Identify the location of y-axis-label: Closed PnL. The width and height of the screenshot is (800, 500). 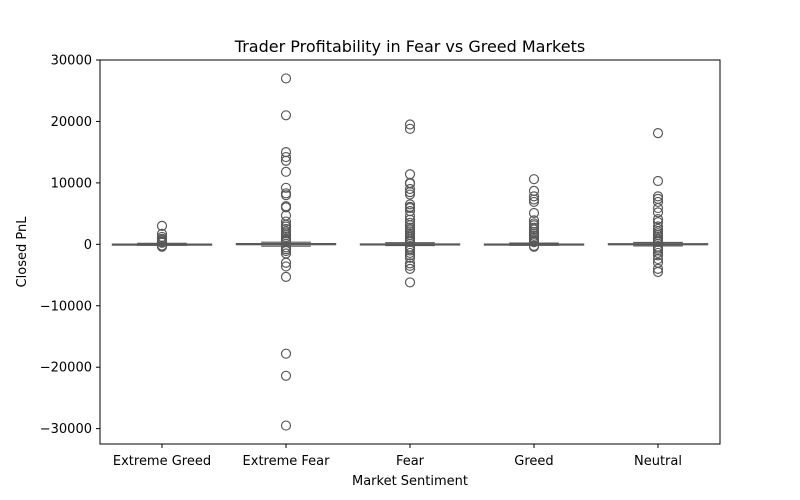
(22, 252).